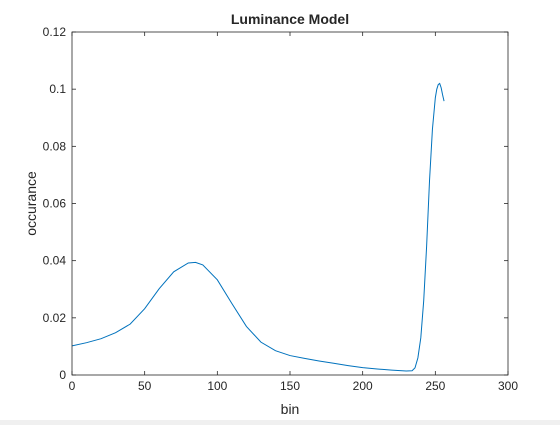  What do you see at coordinates (217, 386) in the screenshot?
I see `x-tick-label: 100` at bounding box center [217, 386].